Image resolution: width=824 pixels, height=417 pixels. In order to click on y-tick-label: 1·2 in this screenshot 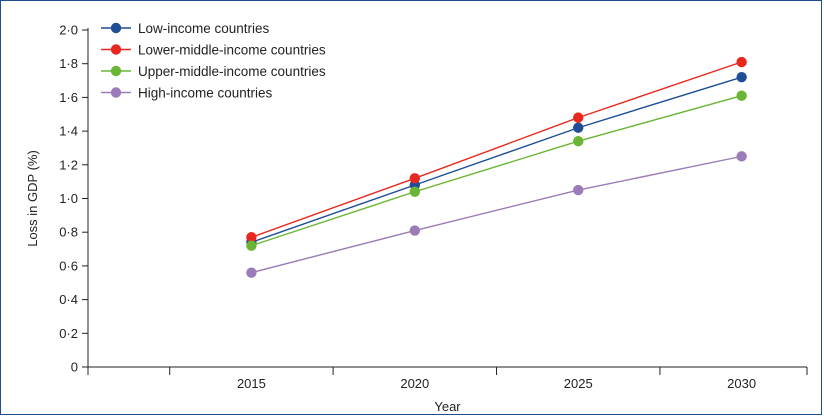, I will do `click(68, 164)`.